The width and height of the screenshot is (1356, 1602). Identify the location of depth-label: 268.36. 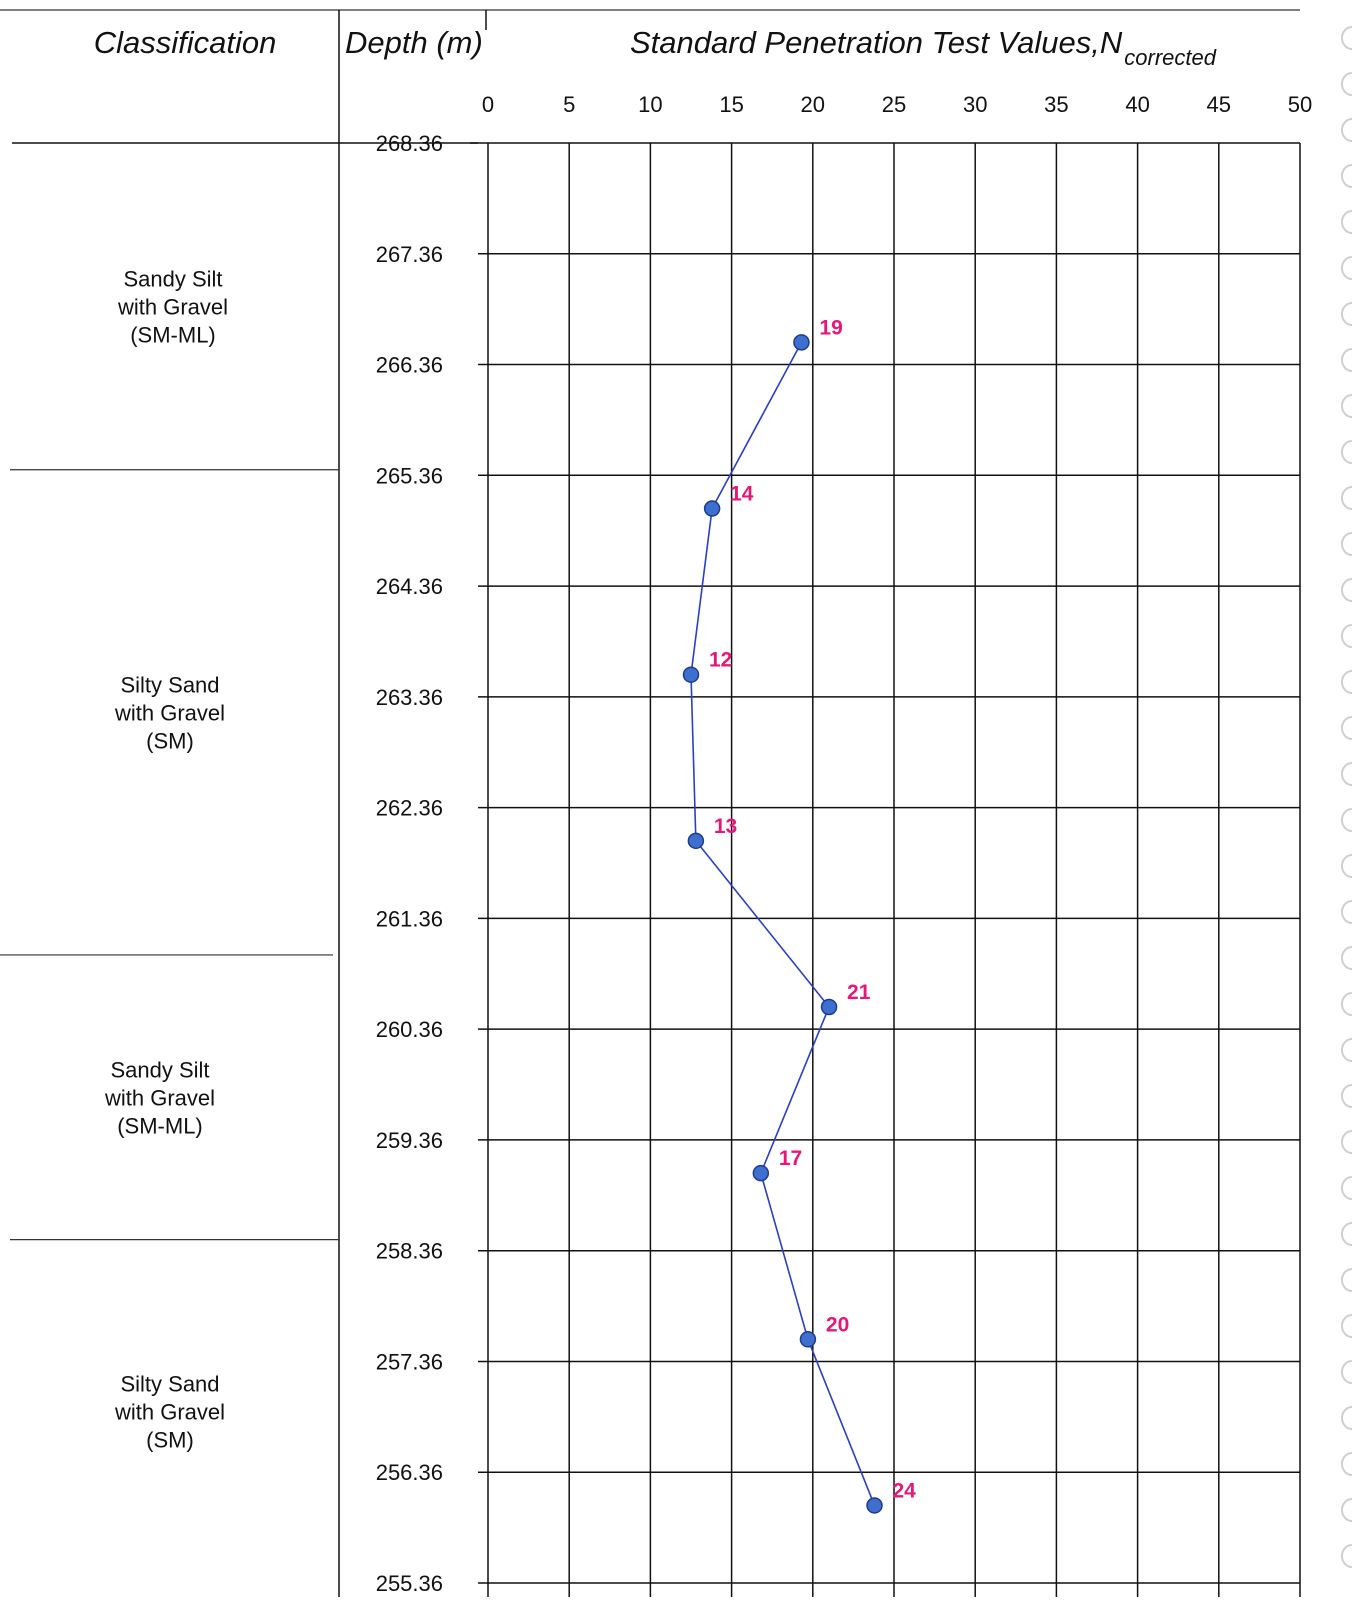
(409, 143).